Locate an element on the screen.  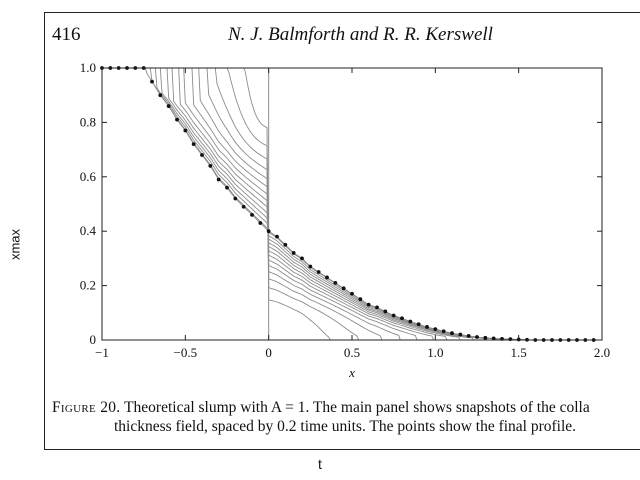
page-number: 416 is located at coordinates (66, 34).